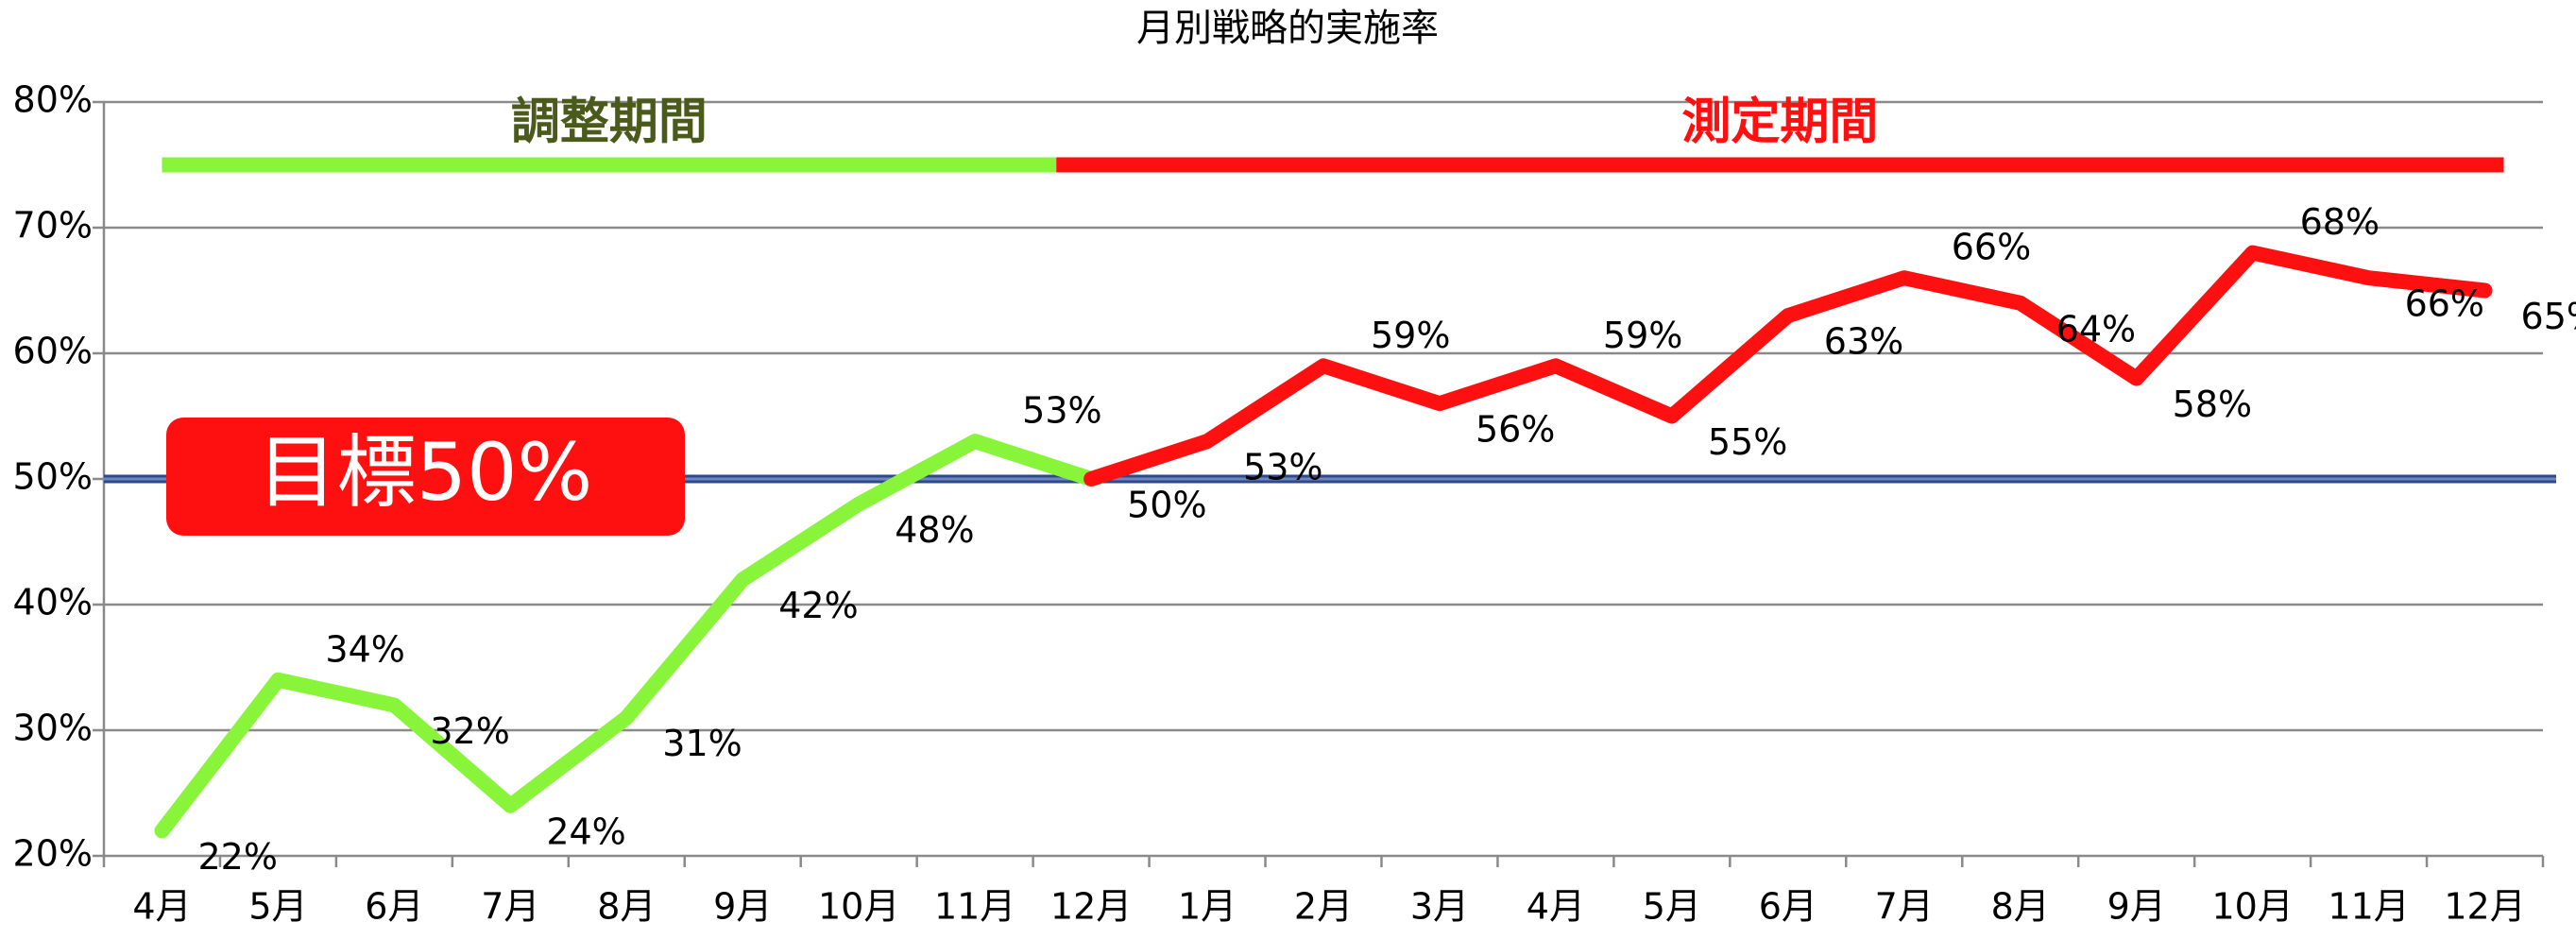 The width and height of the screenshot is (2576, 939). What do you see at coordinates (1324, 907) in the screenshot?
I see `x-tick-label: 2月` at bounding box center [1324, 907].